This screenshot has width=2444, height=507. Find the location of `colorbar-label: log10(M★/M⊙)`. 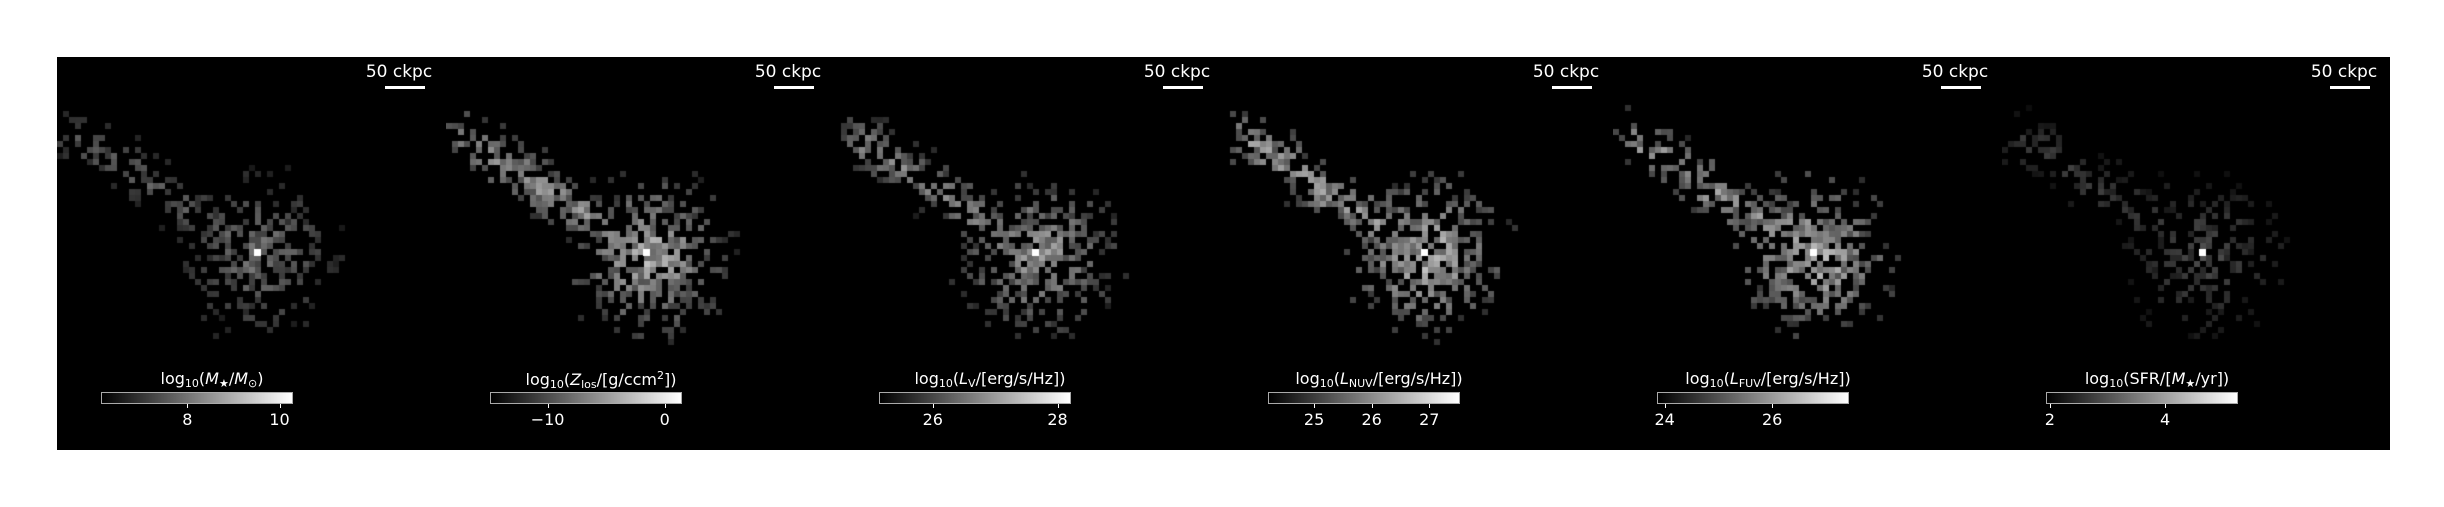

colorbar-label: log10(M★/M⊙) is located at coordinates (212, 379).